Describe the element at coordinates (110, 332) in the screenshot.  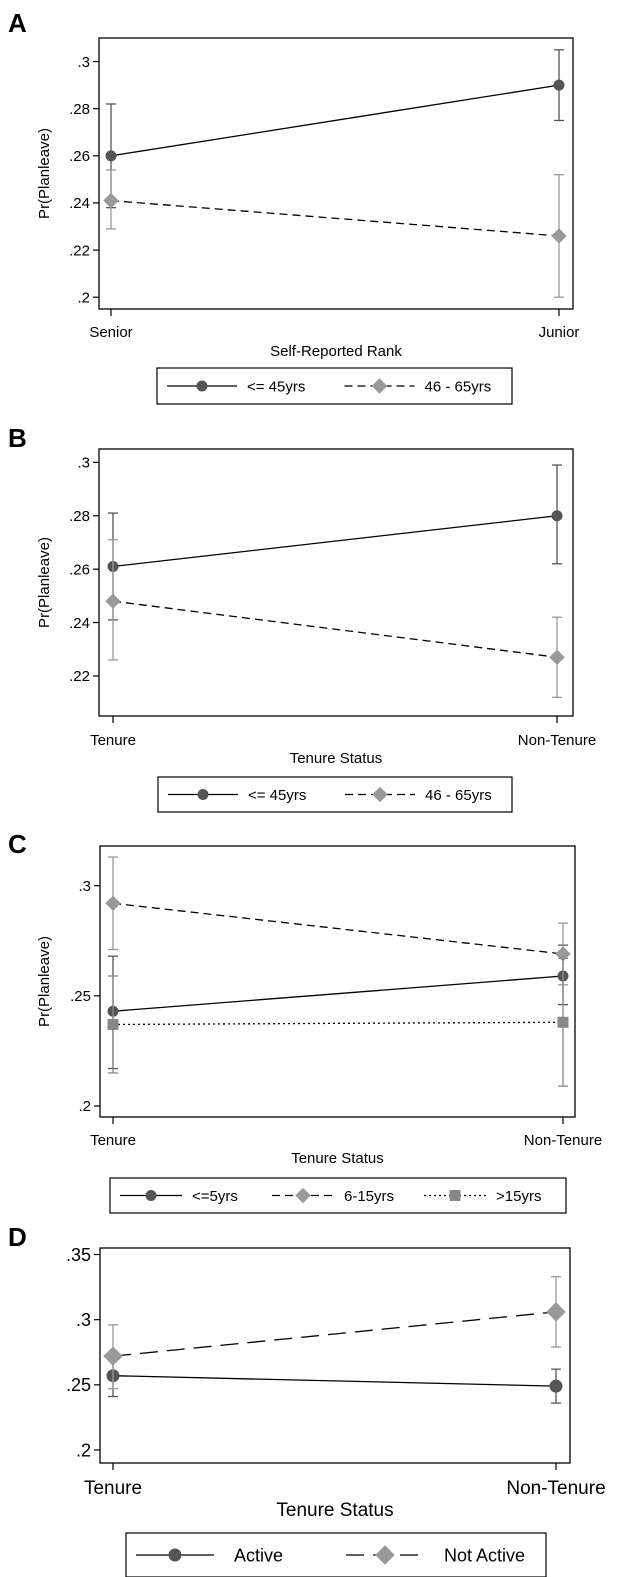
I see `panel-a-xtick-label-0: Senior` at that location.